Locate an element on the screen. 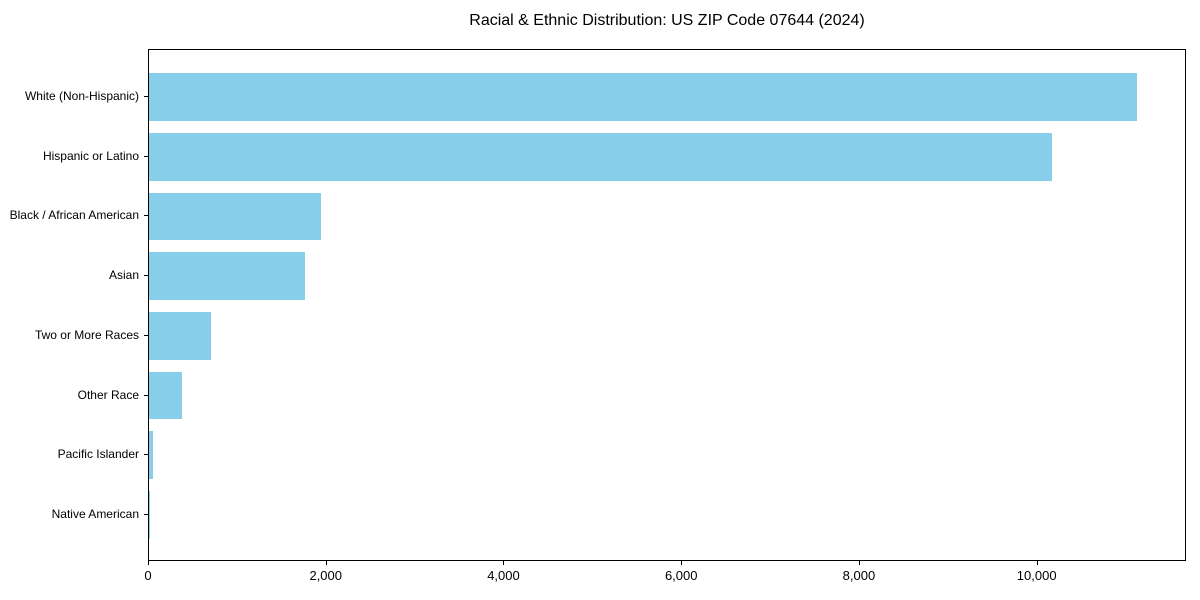 This screenshot has width=1200, height=600. y-tick-label: Two or More Races is located at coordinates (86, 334).